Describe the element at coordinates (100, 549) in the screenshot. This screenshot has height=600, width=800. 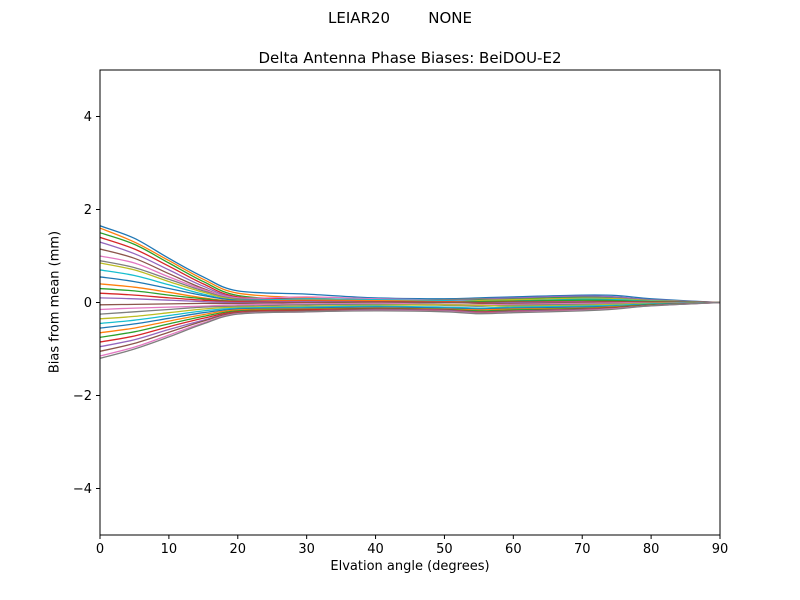
I see `x-tick-label: 0` at that location.